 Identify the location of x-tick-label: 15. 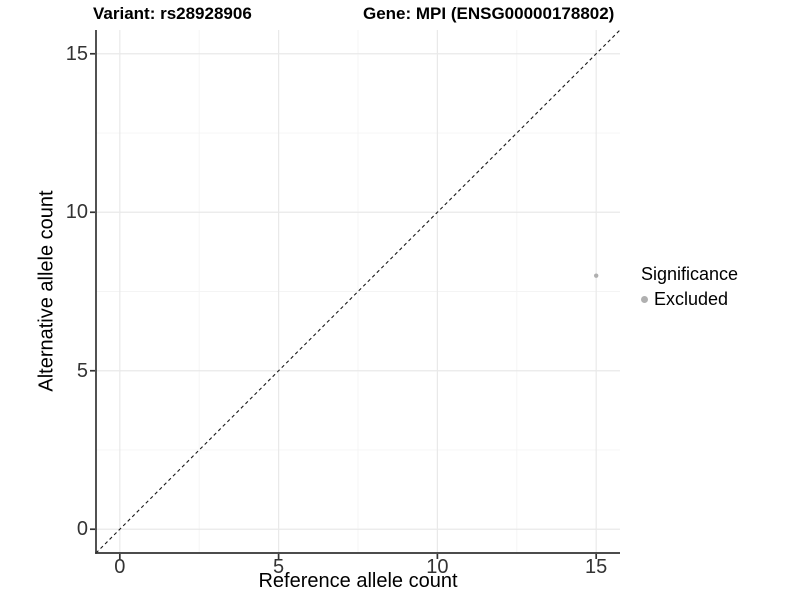
(596, 567).